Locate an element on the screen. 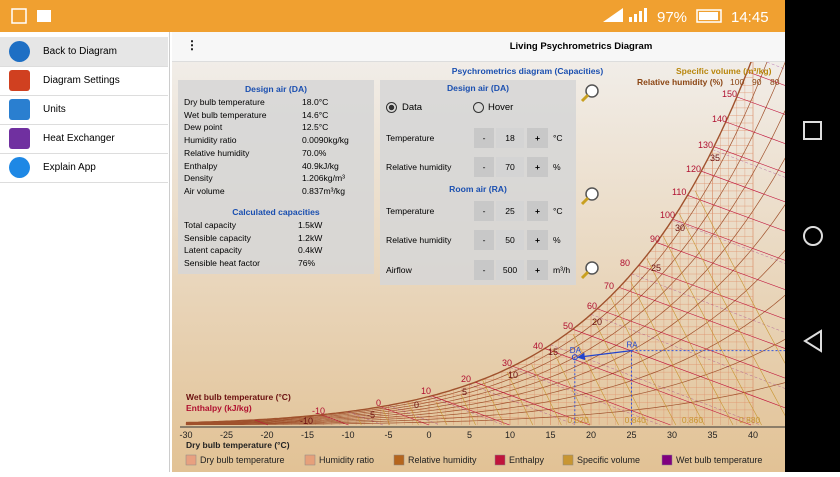 The width and height of the screenshot is (840, 477). row-label: Sensible capacity is located at coordinates (217, 237).